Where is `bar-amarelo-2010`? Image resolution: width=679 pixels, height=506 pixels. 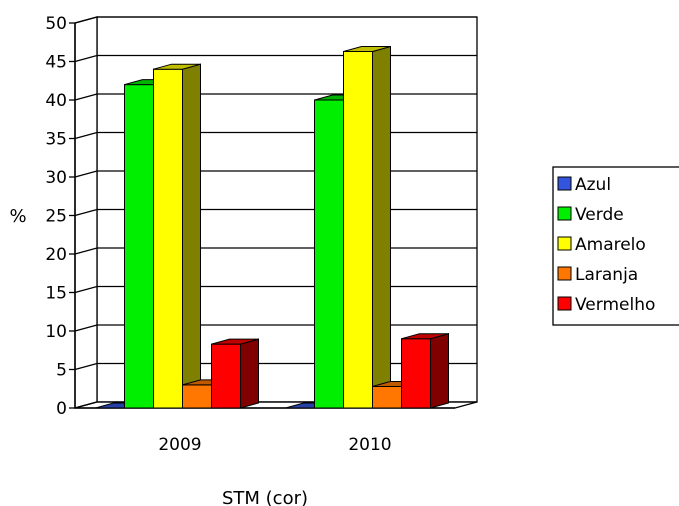 bar-amarelo-2010 is located at coordinates (367, 227).